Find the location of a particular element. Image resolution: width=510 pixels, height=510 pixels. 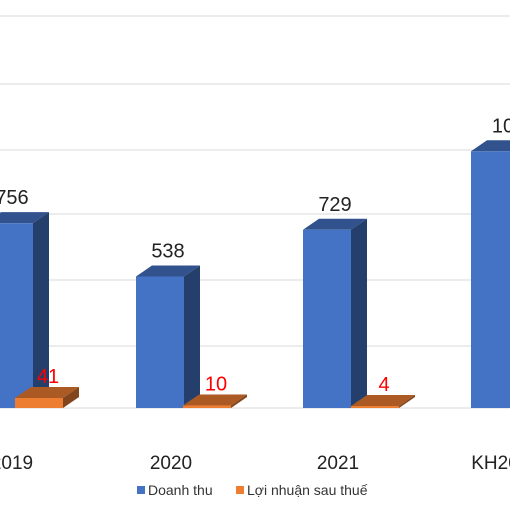

legend-label: Doanh thu is located at coordinates (180, 490).